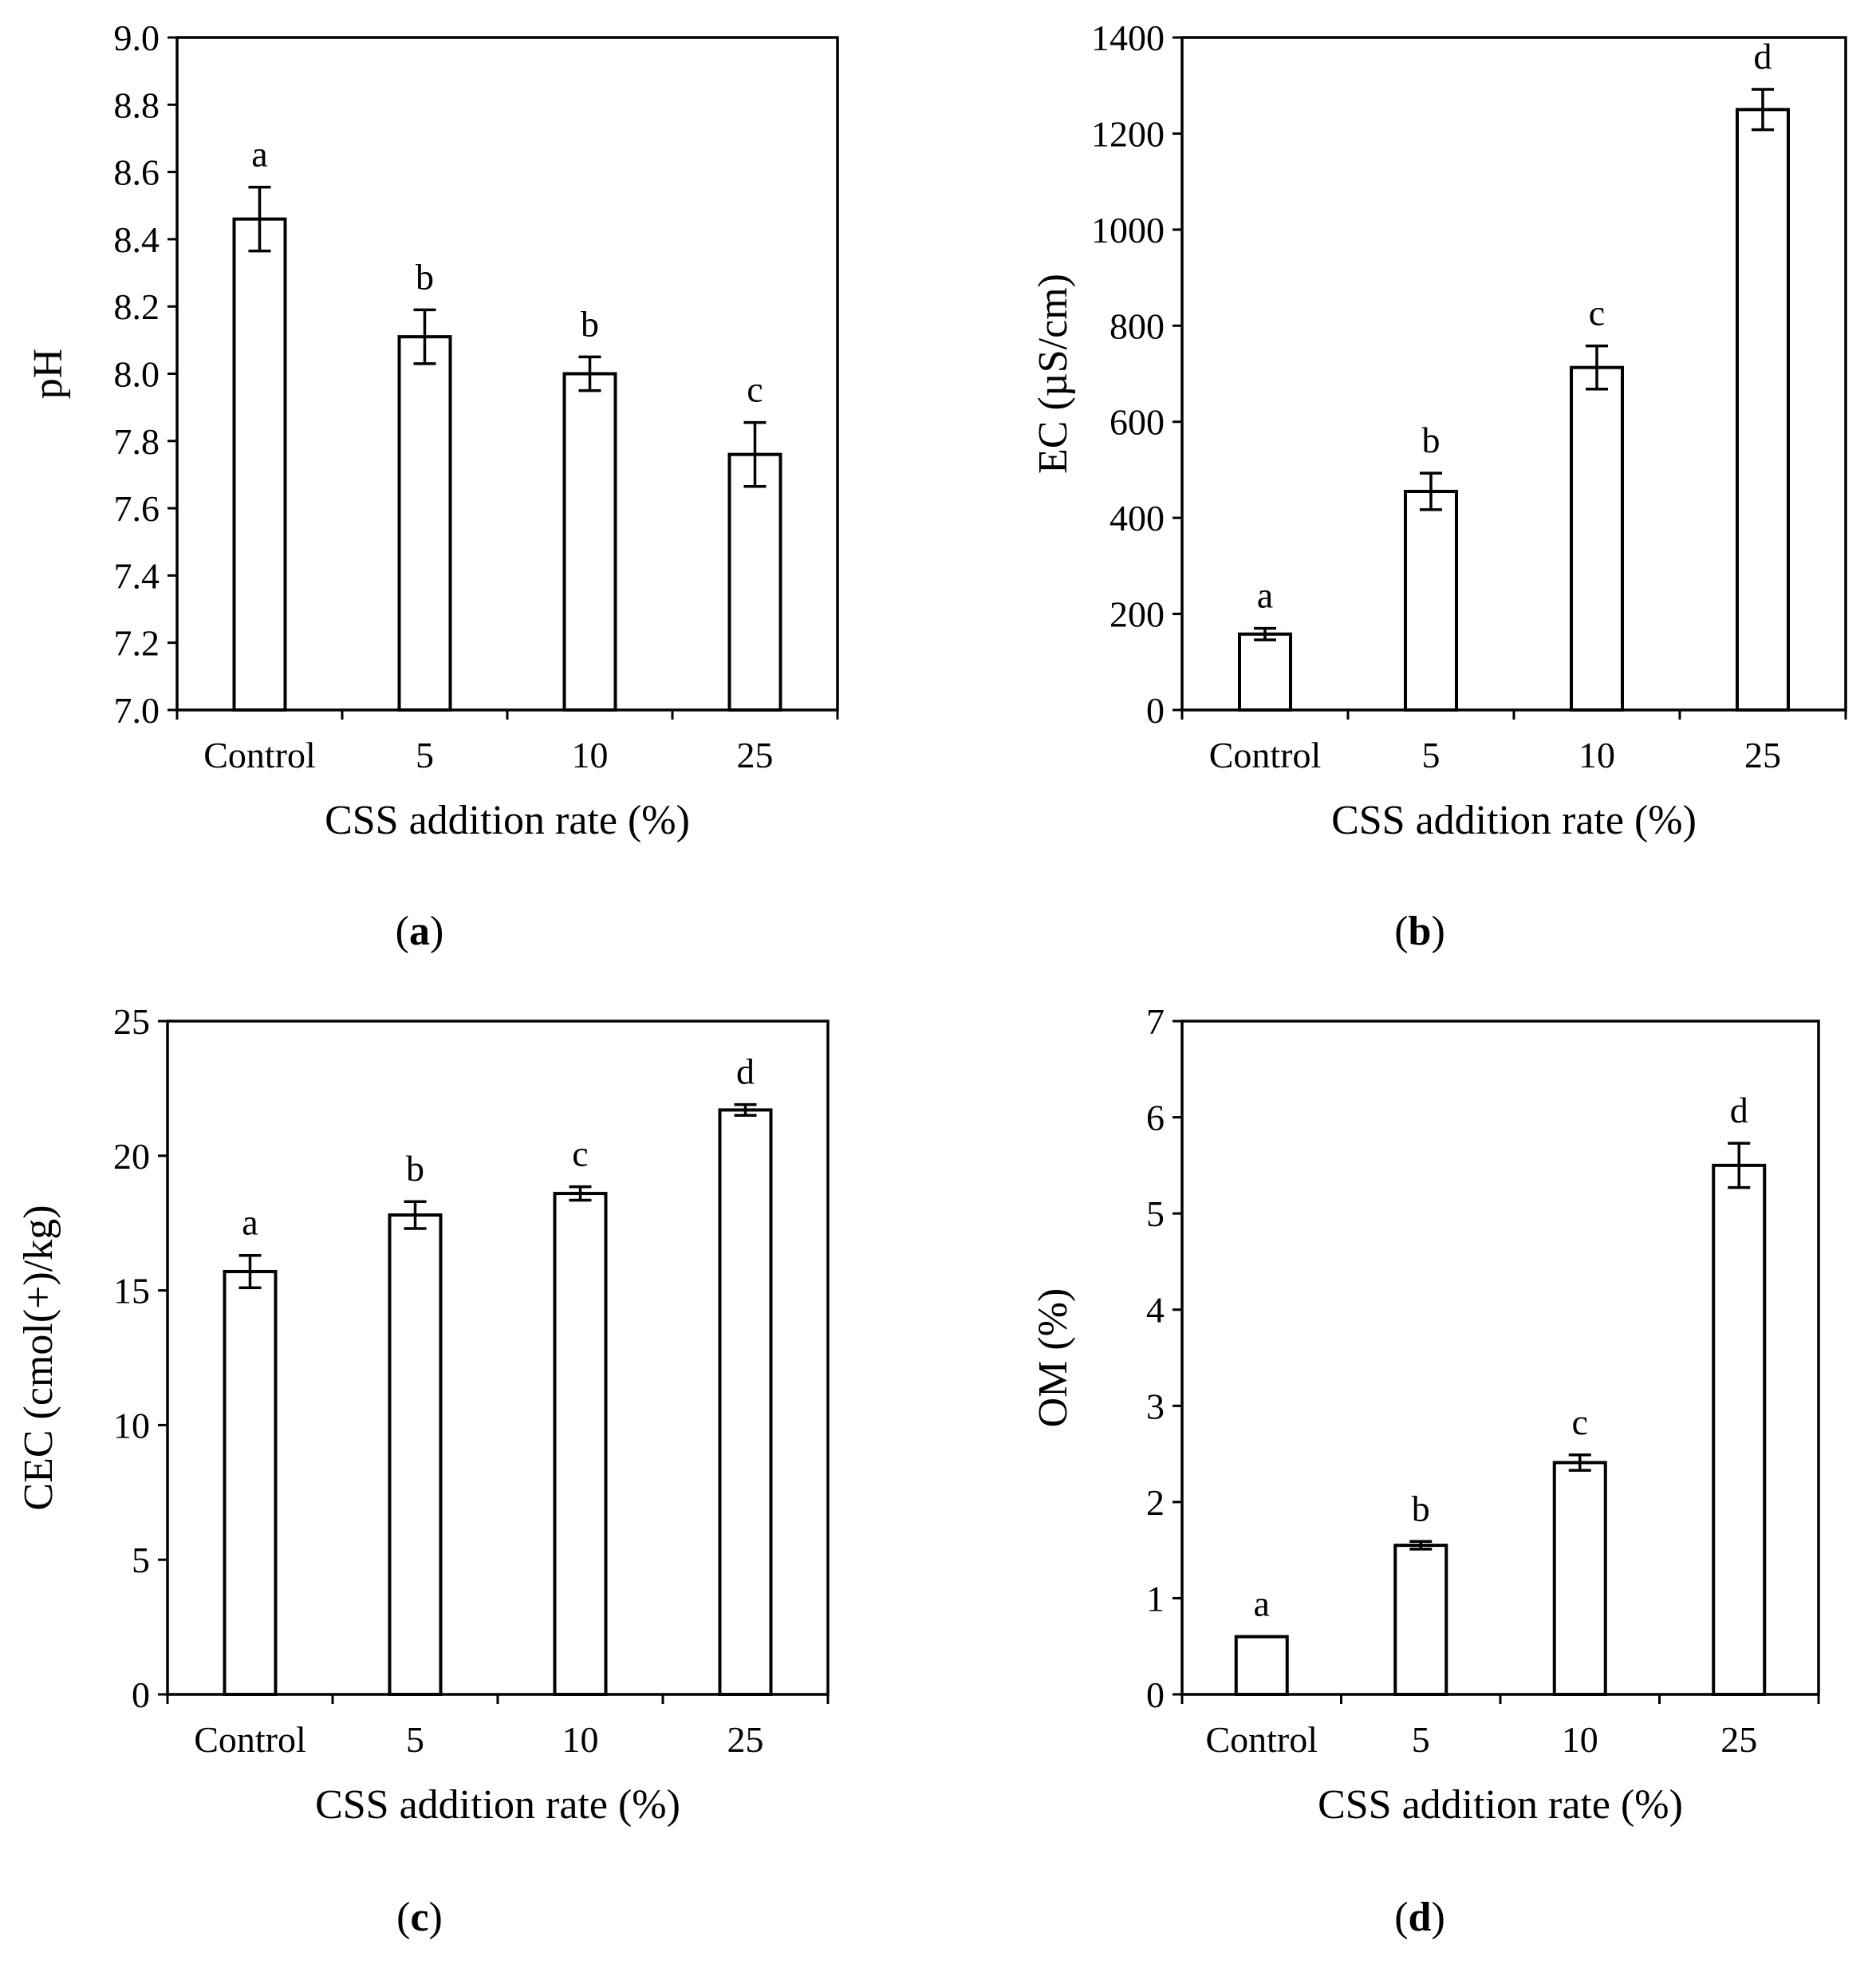 The width and height of the screenshot is (1876, 1976). I want to click on panel-label-letter: b, so click(1421, 931).